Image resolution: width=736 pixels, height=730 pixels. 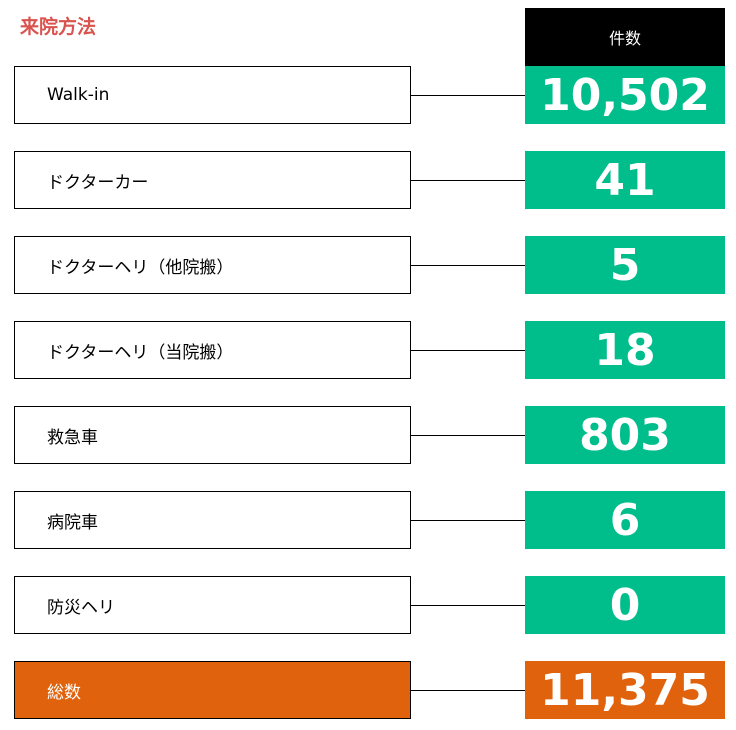 I want to click on label-box: ドクターヘリ（当院搬）, so click(x=212, y=350).